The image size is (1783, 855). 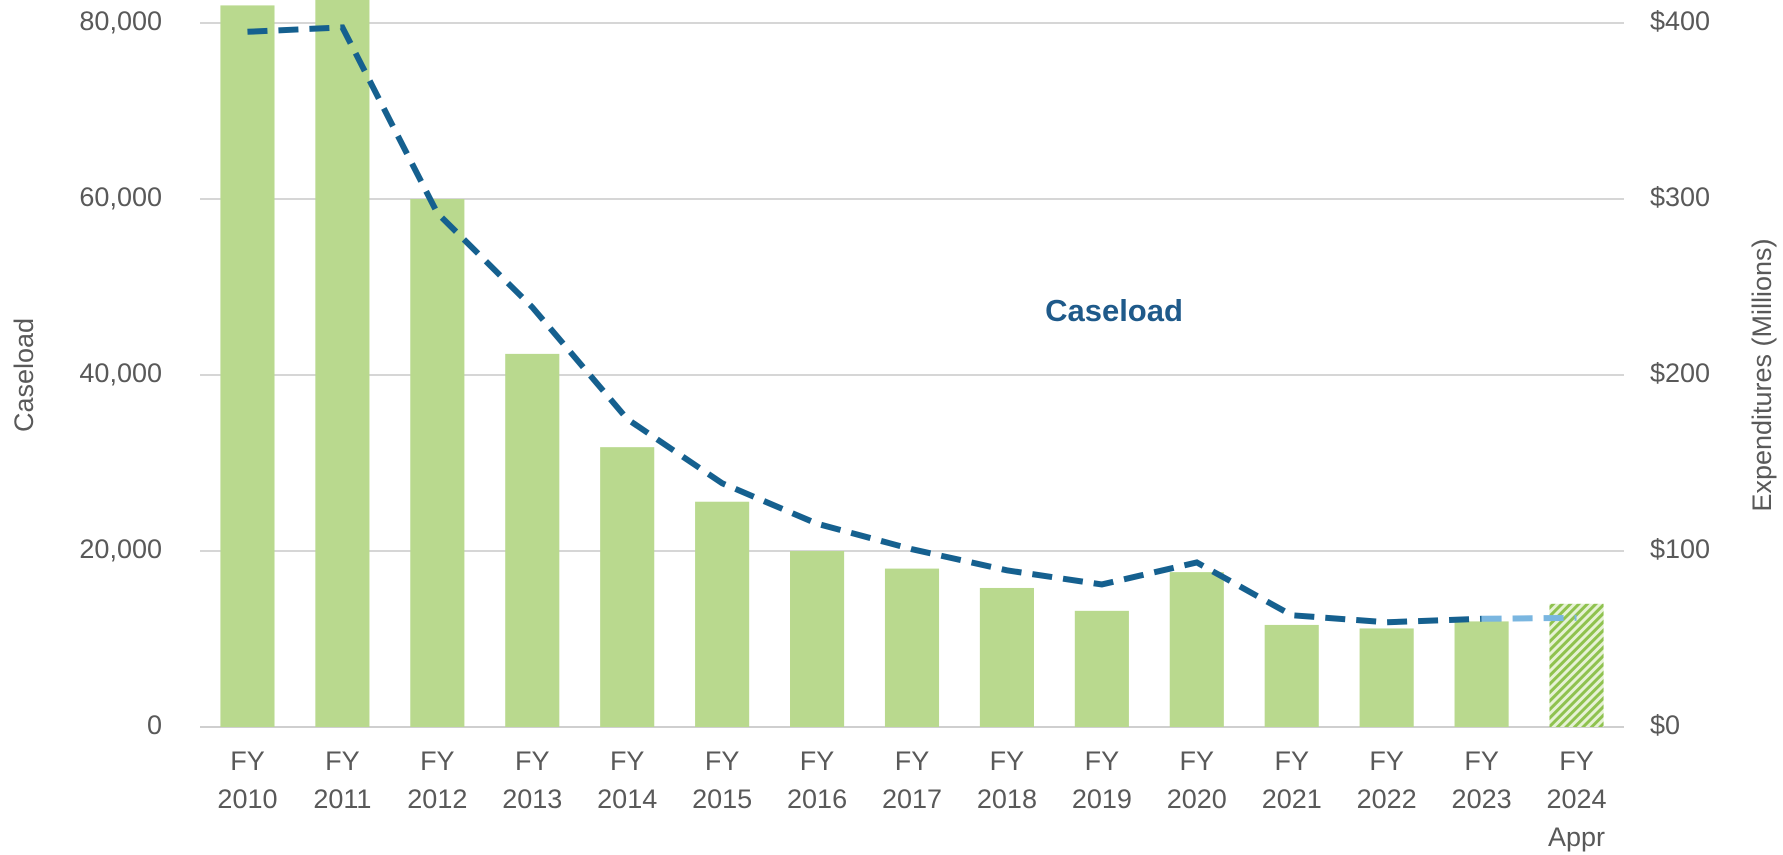 I want to click on x-tick-line: Appr, so click(x=1576, y=837).